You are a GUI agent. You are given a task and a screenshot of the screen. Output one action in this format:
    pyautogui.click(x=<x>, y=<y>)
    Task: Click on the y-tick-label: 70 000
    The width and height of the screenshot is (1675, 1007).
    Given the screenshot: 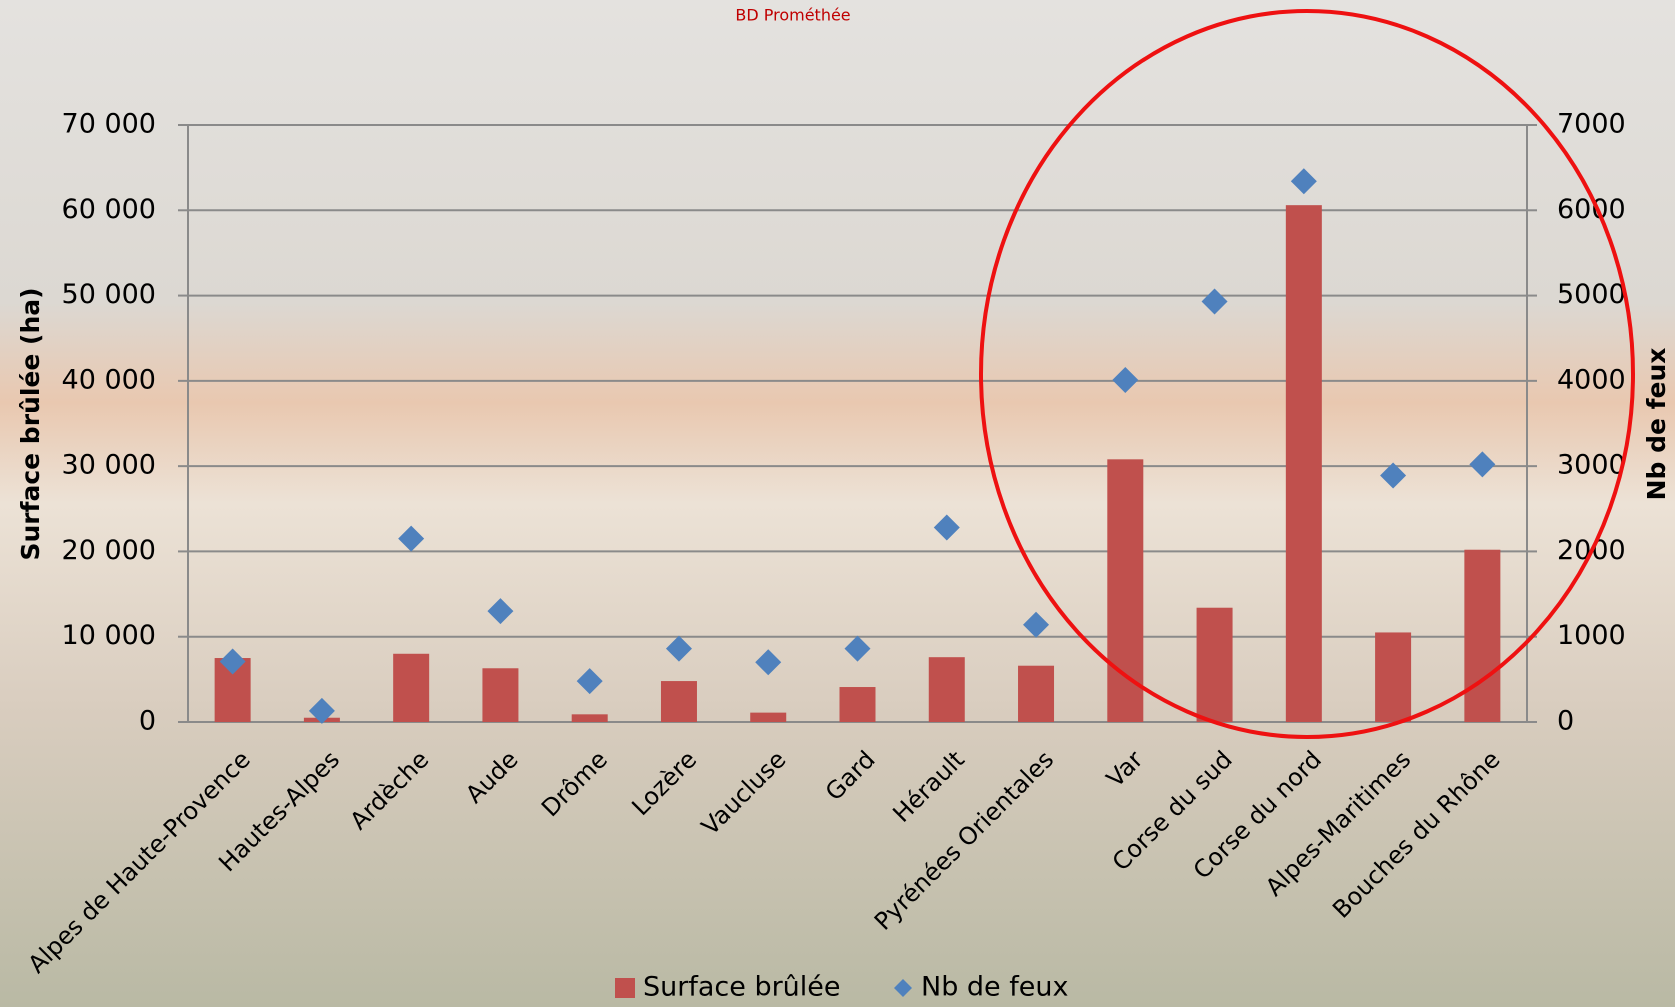 What is the action you would take?
    pyautogui.click(x=109, y=124)
    